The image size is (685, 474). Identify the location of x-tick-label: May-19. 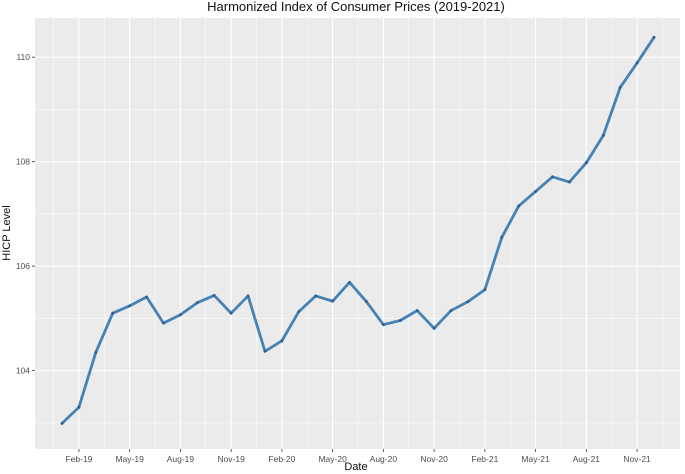
(129, 459).